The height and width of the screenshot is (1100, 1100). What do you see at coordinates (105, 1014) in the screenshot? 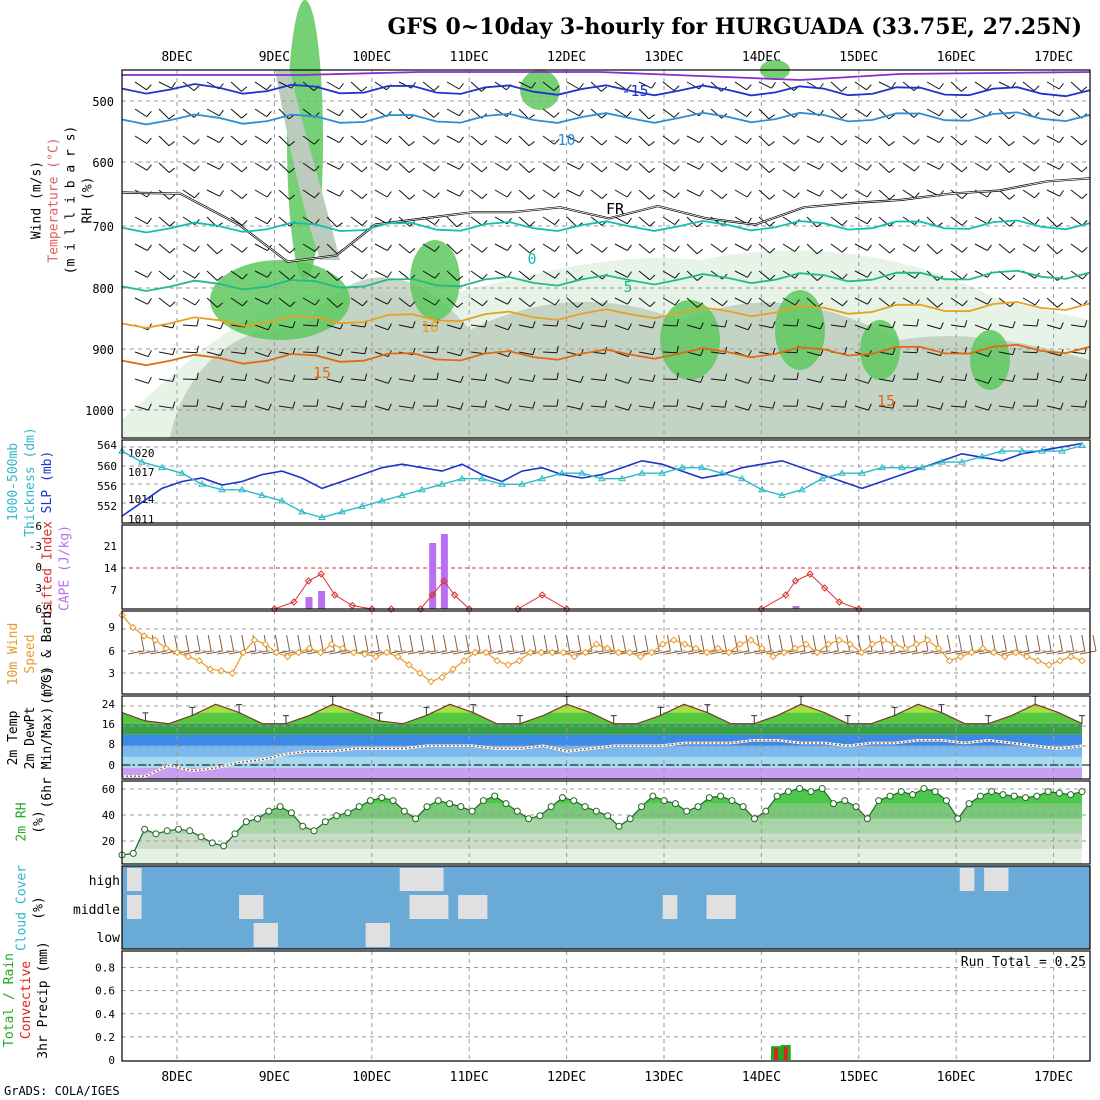
I see `precip-tick-label: 0.4` at bounding box center [105, 1014].